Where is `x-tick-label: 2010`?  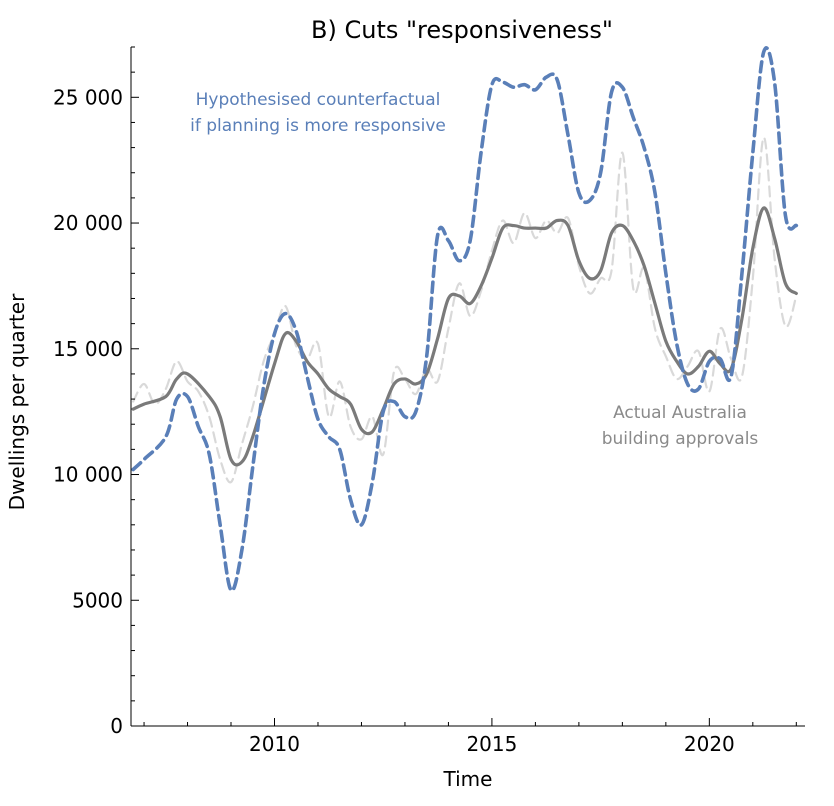
x-tick-label: 2010 is located at coordinates (274, 744).